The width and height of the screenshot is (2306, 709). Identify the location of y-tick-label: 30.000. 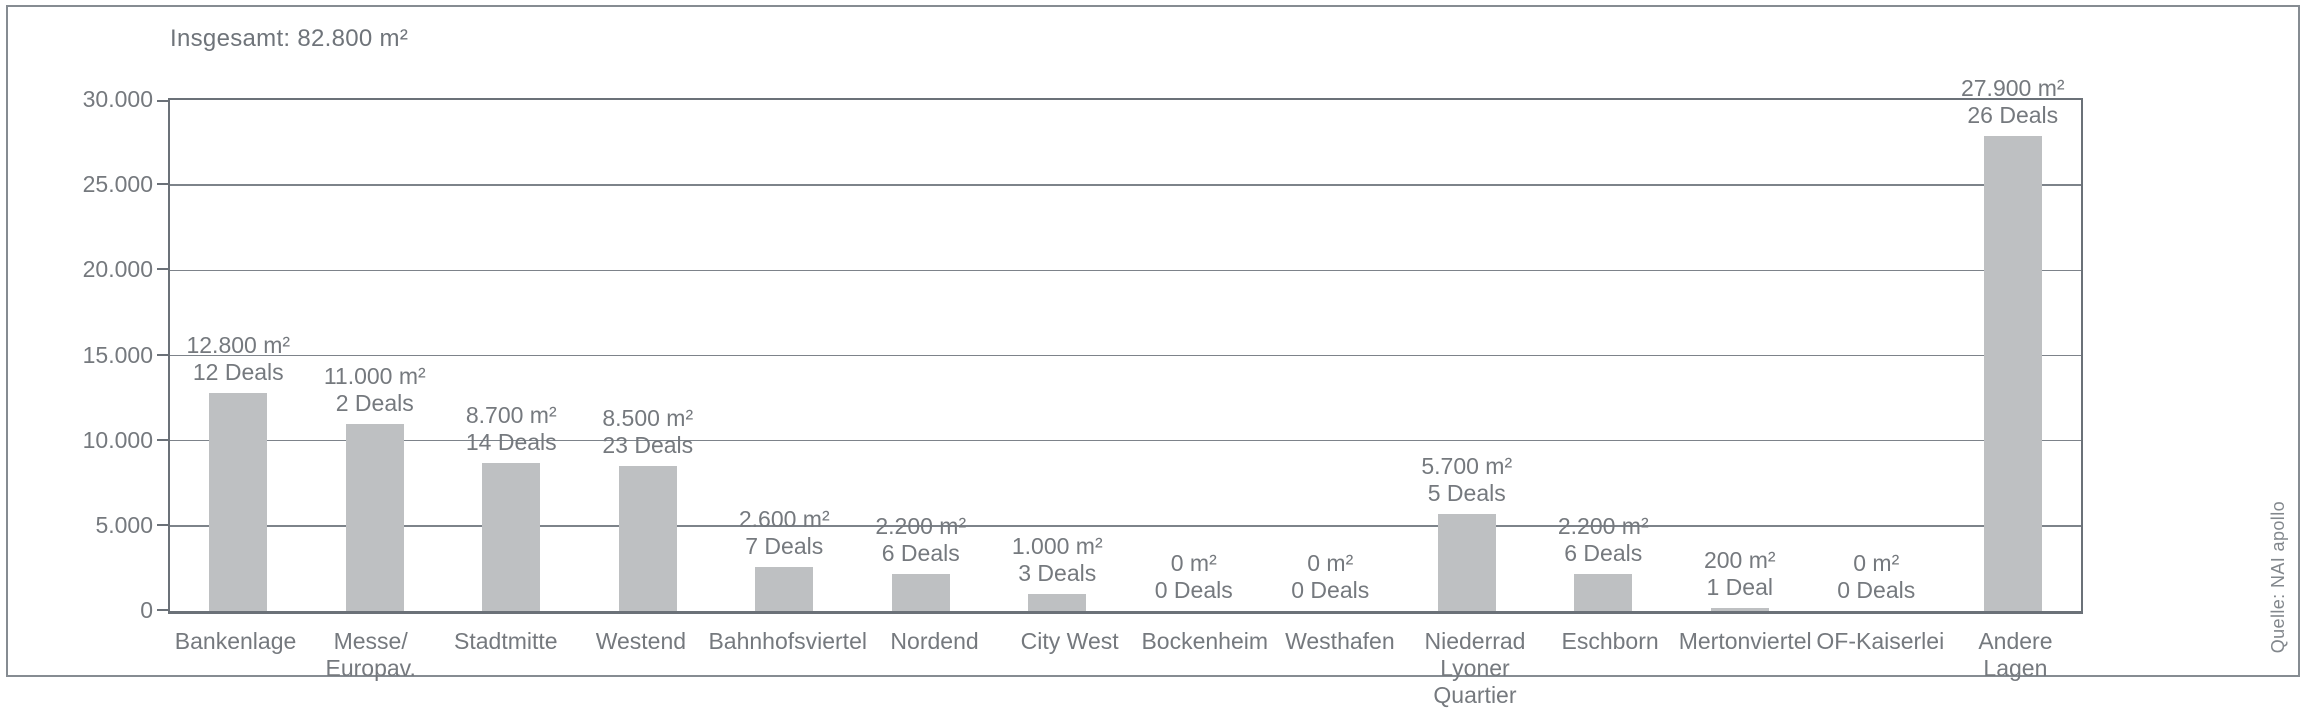
(117, 99).